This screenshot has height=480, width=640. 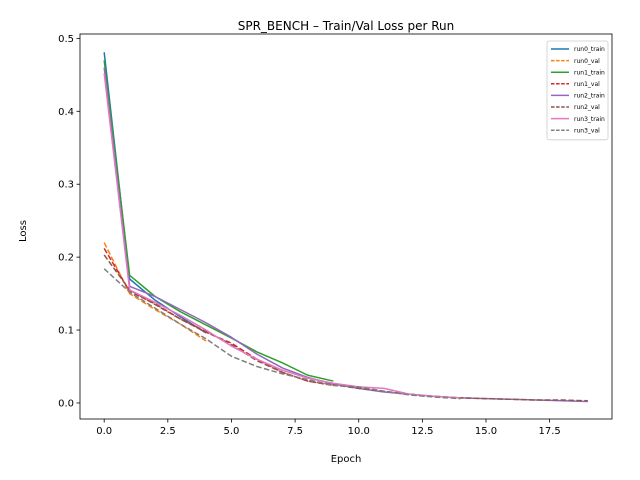 What do you see at coordinates (587, 84) in the screenshot?
I see `legend-label-run1-val: run1_val` at bounding box center [587, 84].